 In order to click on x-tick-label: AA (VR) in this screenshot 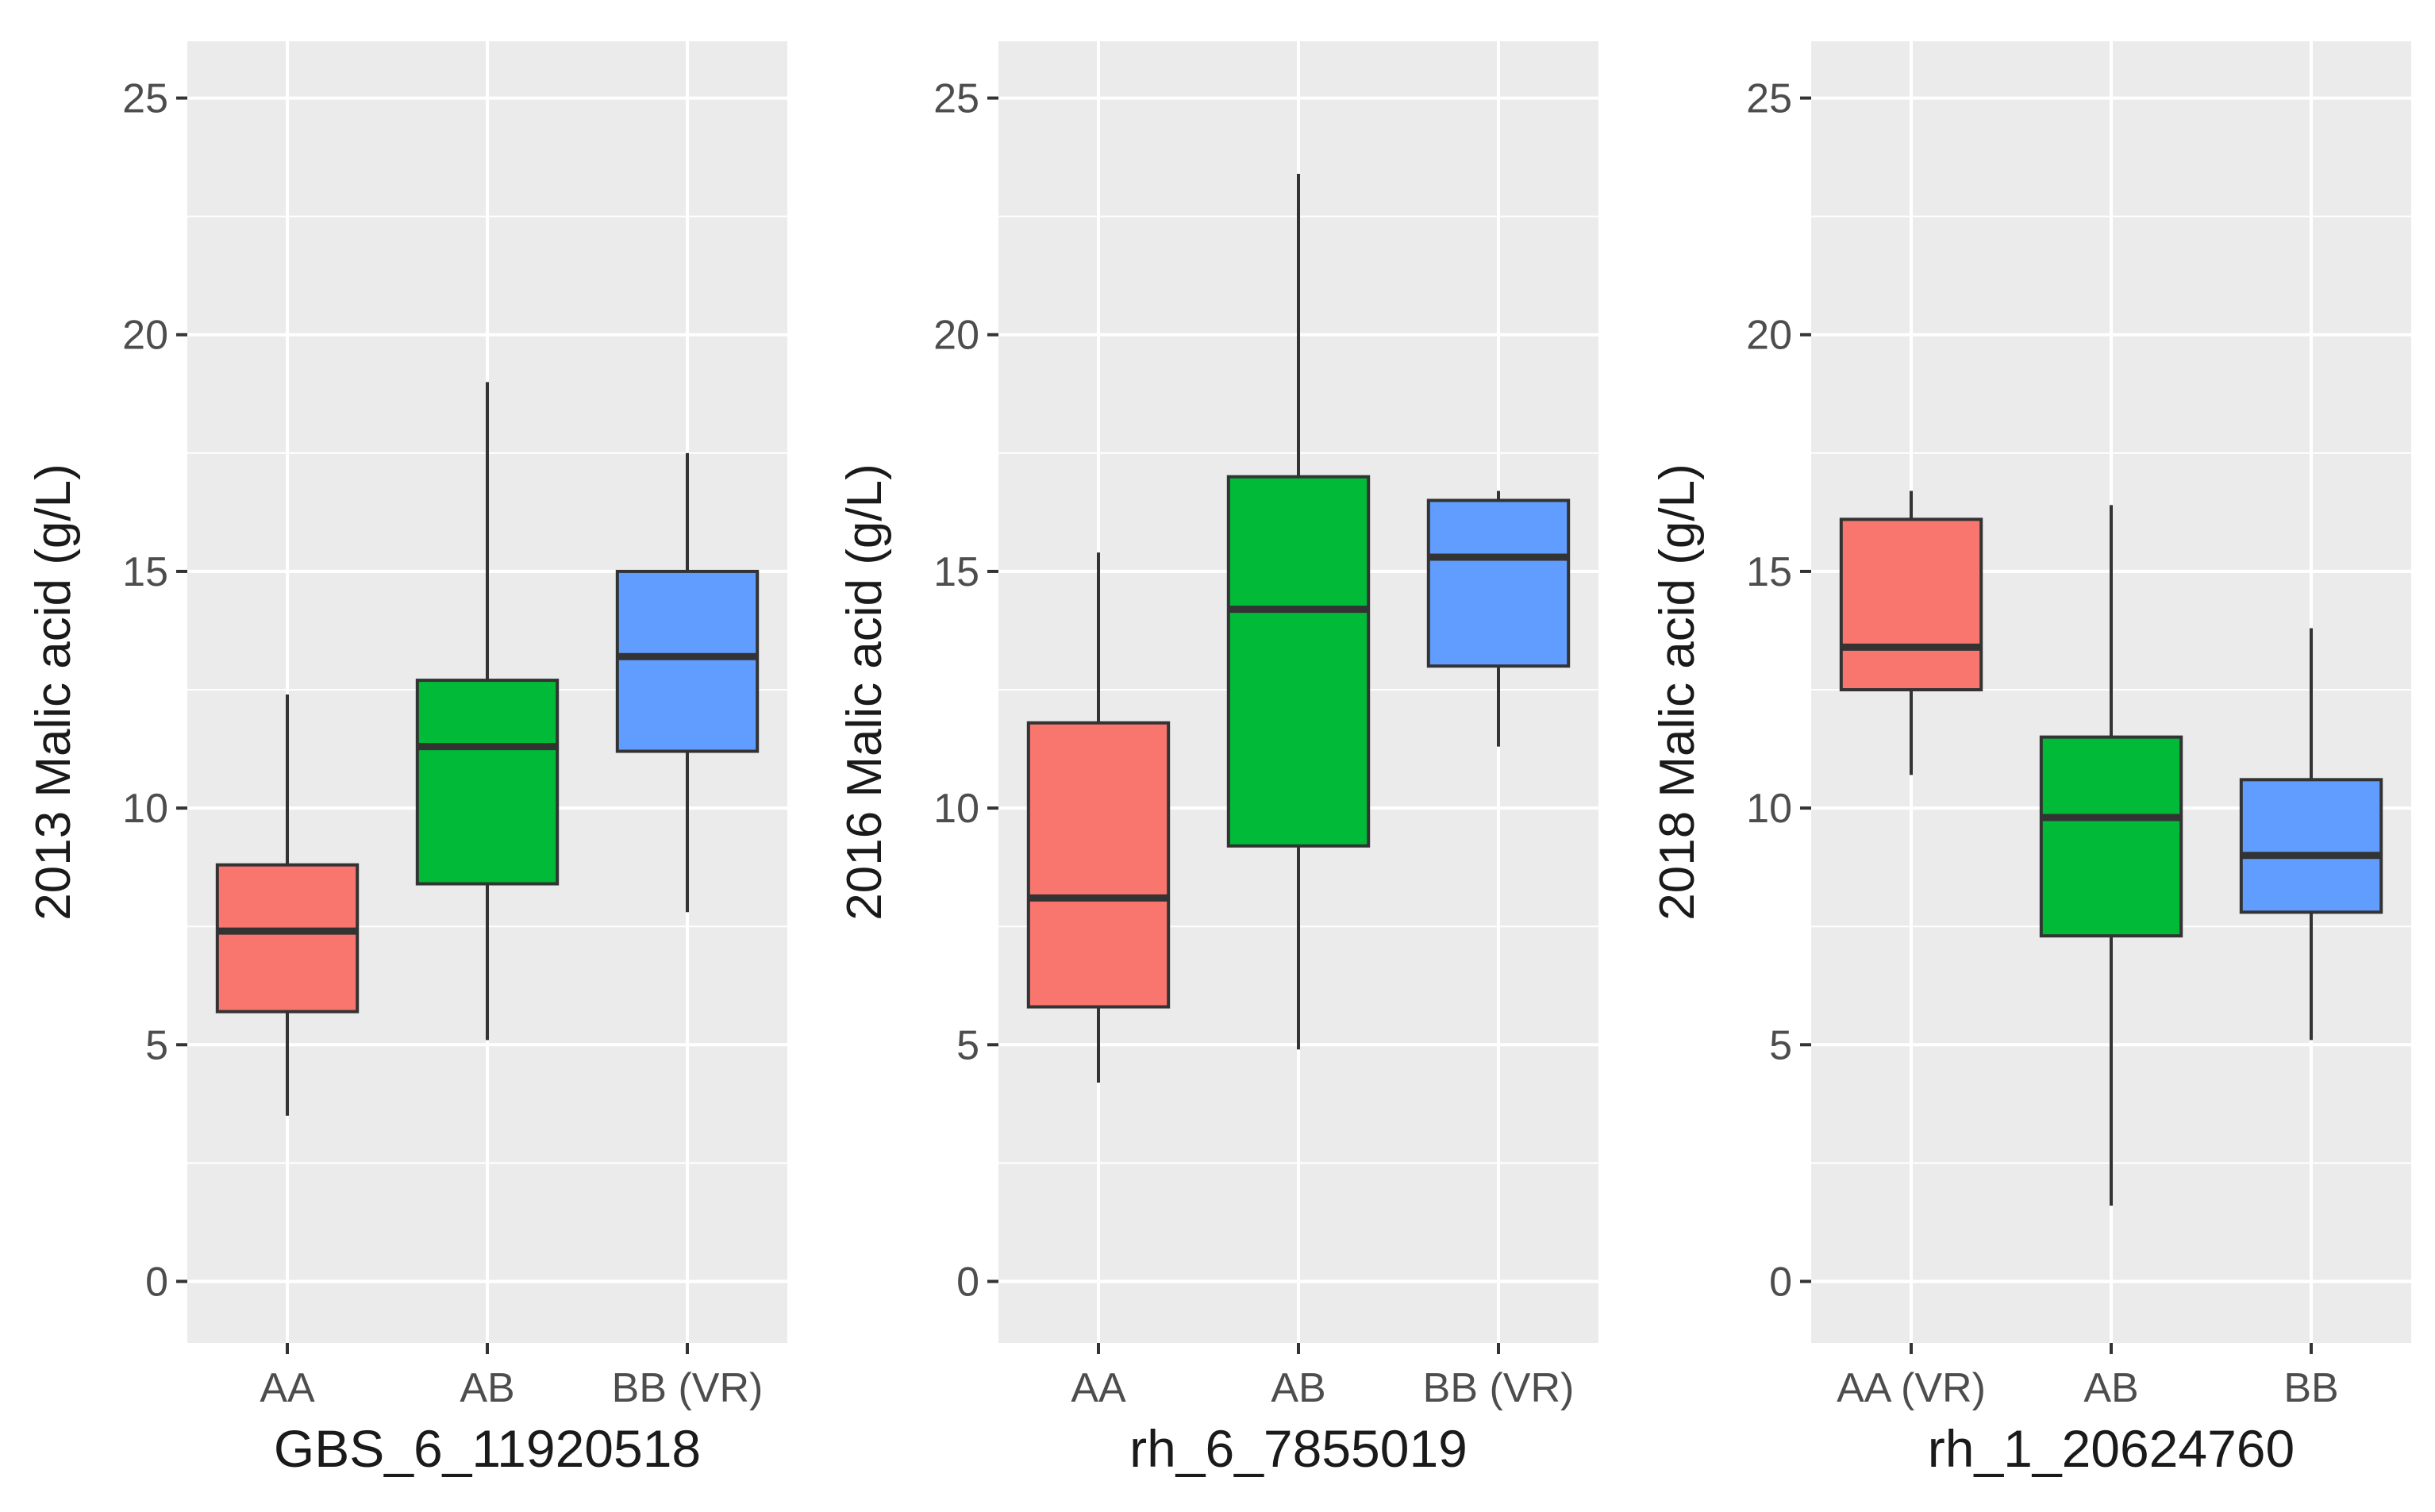, I will do `click(1911, 1388)`.